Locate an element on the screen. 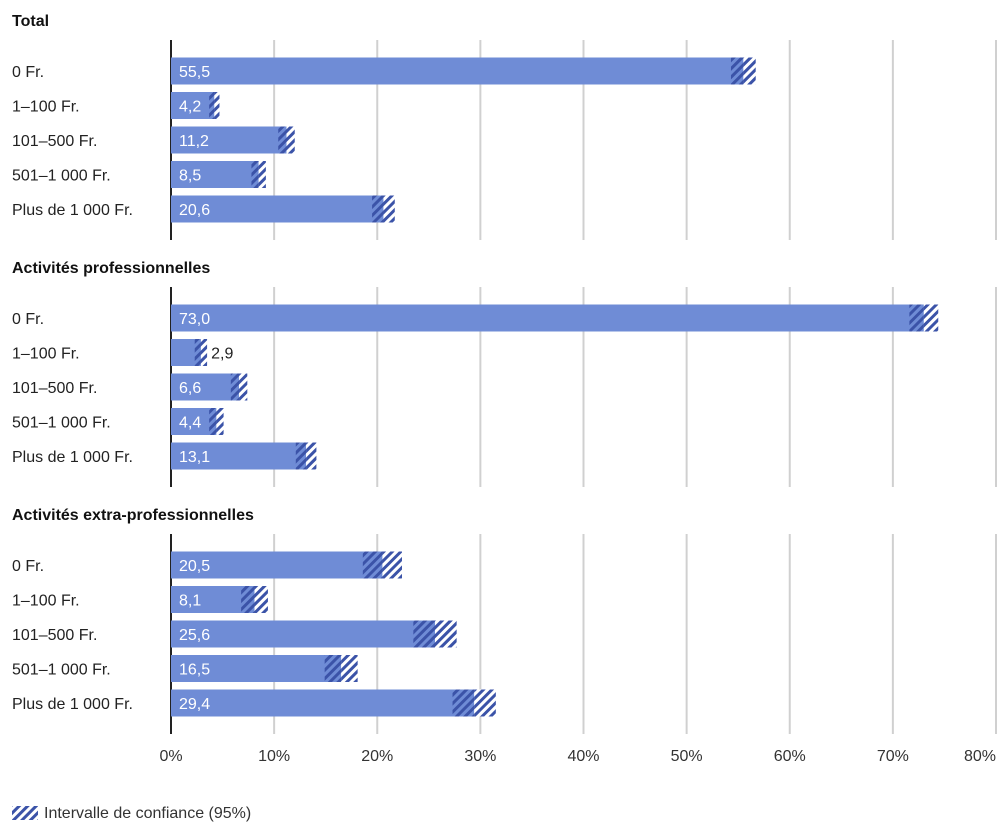 This screenshot has height=825, width=997. x-tick-label: 50% is located at coordinates (687, 756).